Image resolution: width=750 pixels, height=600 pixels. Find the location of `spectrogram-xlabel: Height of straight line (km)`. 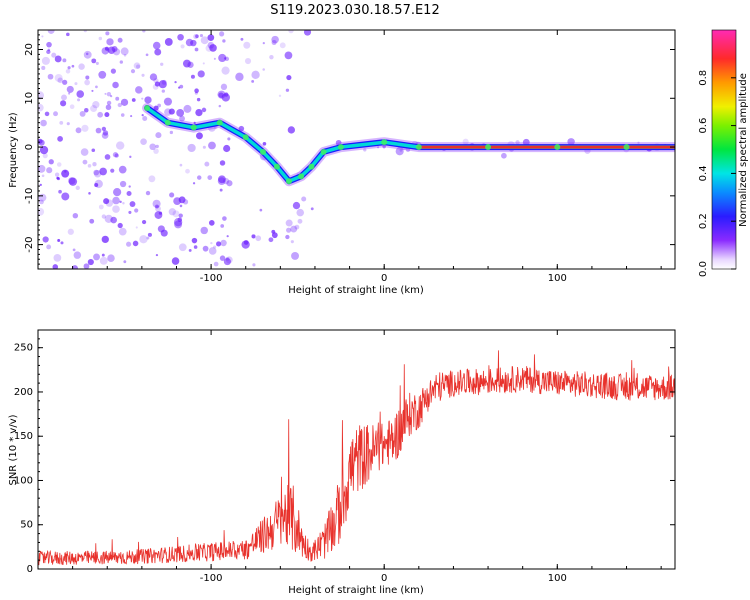

spectrogram-xlabel: Height of straight line (km) is located at coordinates (356, 290).